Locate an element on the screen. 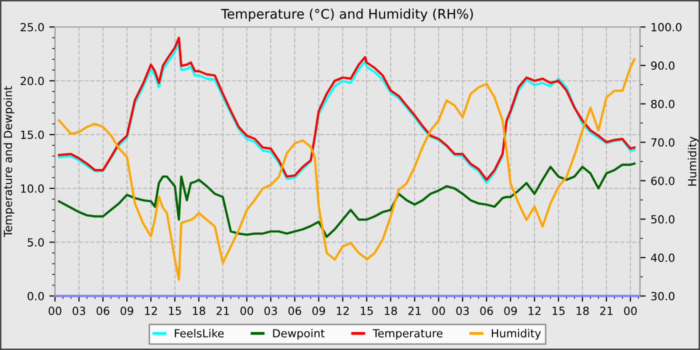 This screenshot has width=700, height=350. legend-label: Dewpoint is located at coordinates (299, 334).